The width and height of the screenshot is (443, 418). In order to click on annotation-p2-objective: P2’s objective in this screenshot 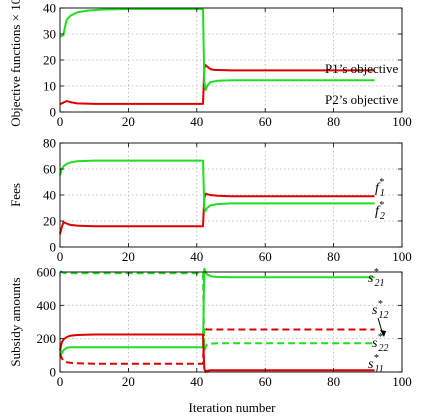, I will do `click(362, 99)`.